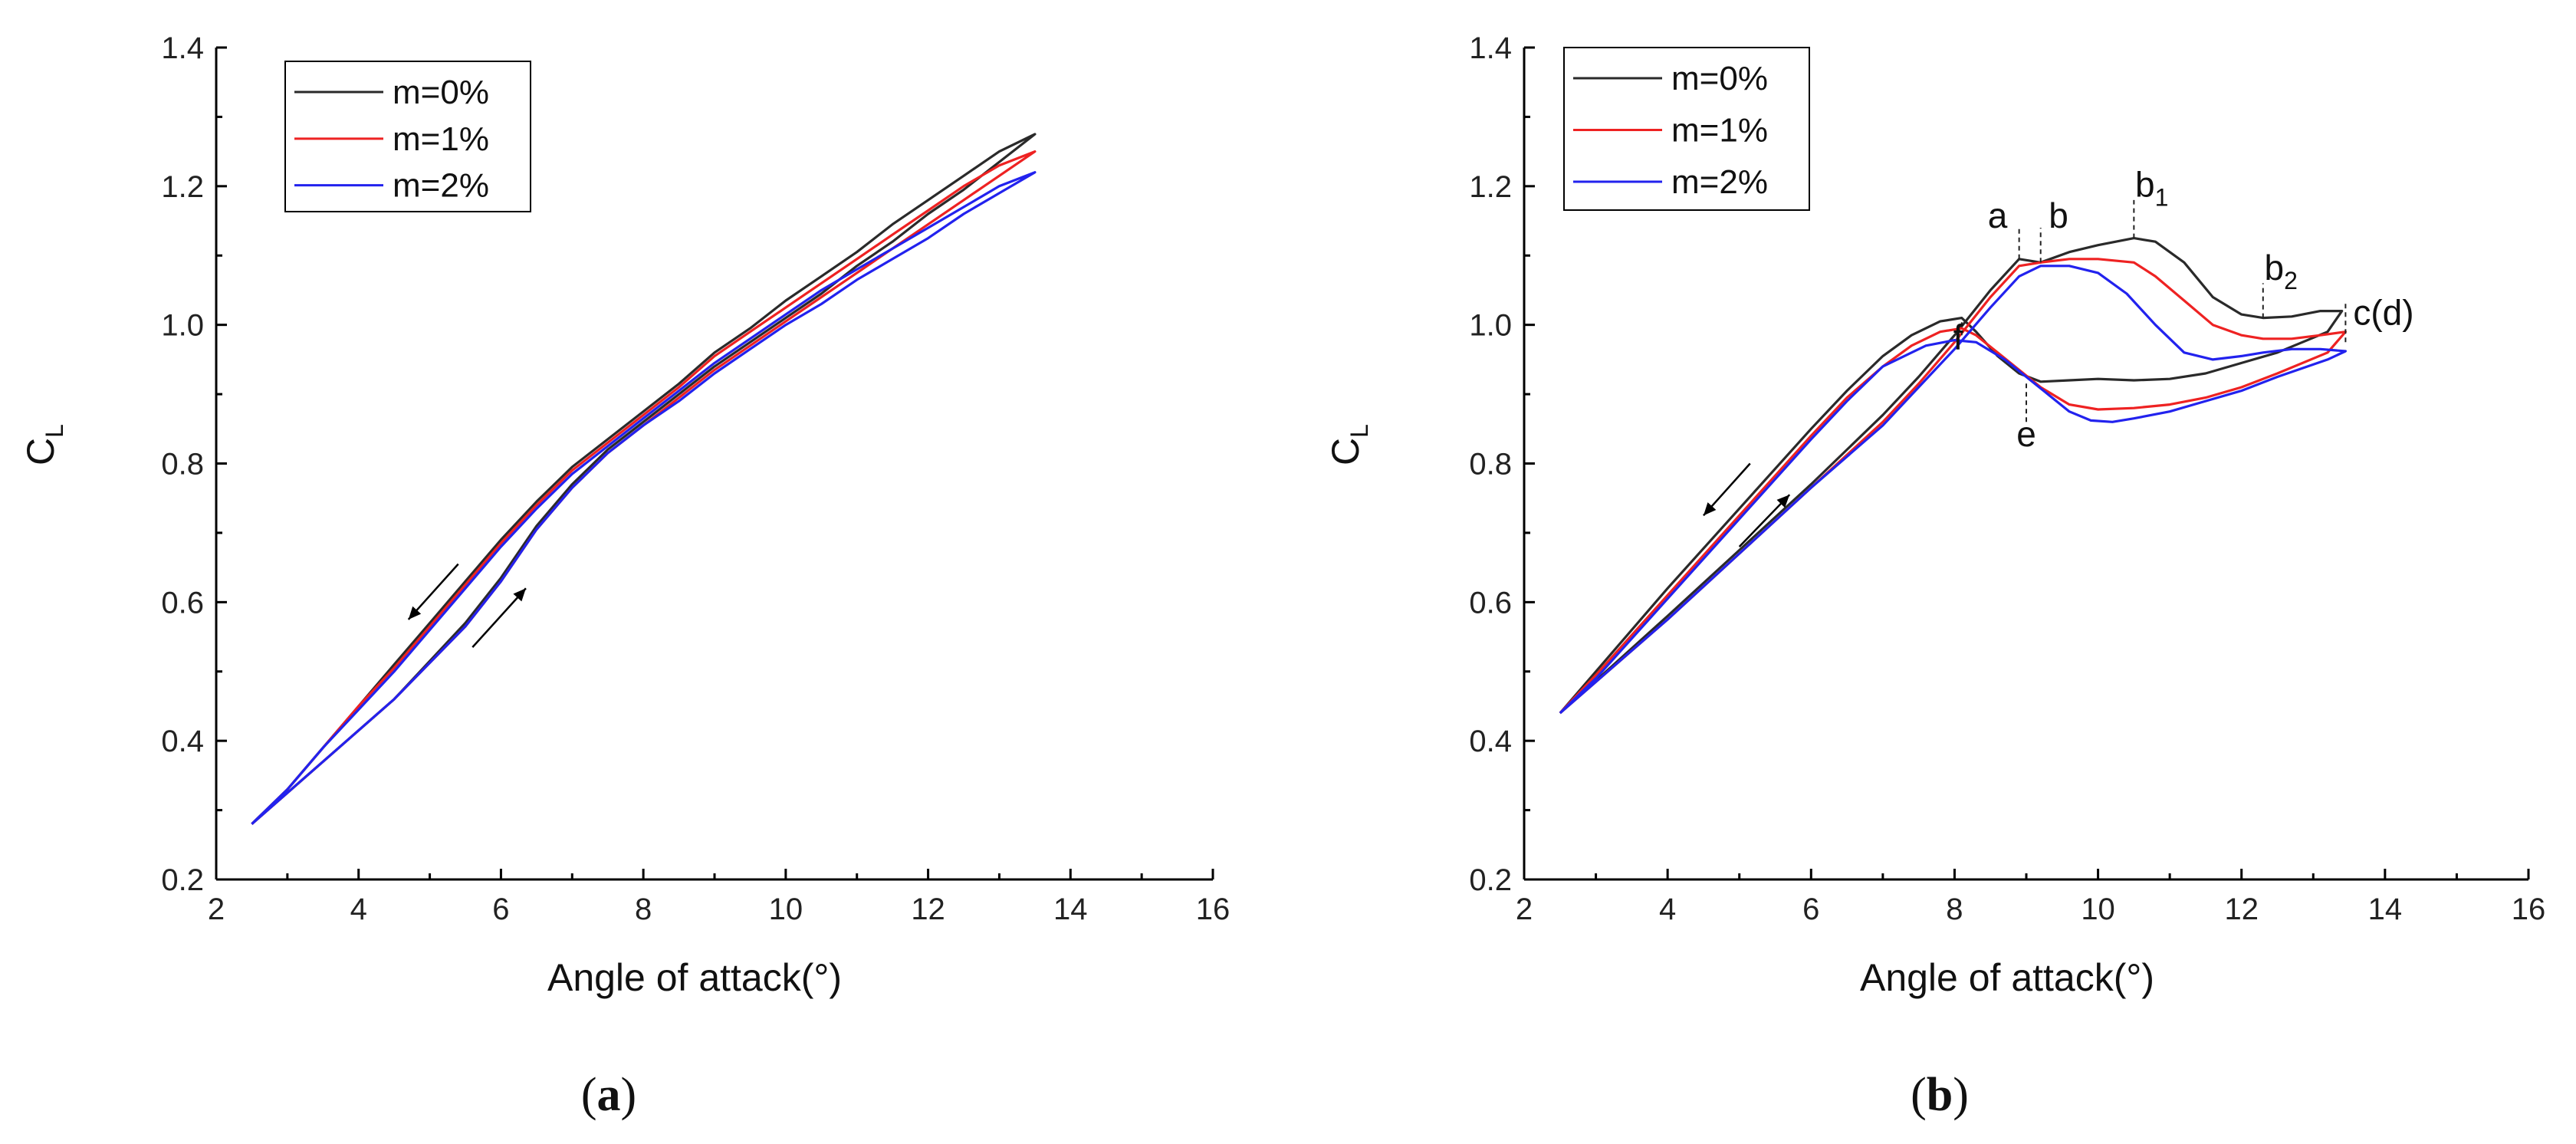 The image size is (2576, 1144). I want to click on panel-label: (a), so click(608, 1095).